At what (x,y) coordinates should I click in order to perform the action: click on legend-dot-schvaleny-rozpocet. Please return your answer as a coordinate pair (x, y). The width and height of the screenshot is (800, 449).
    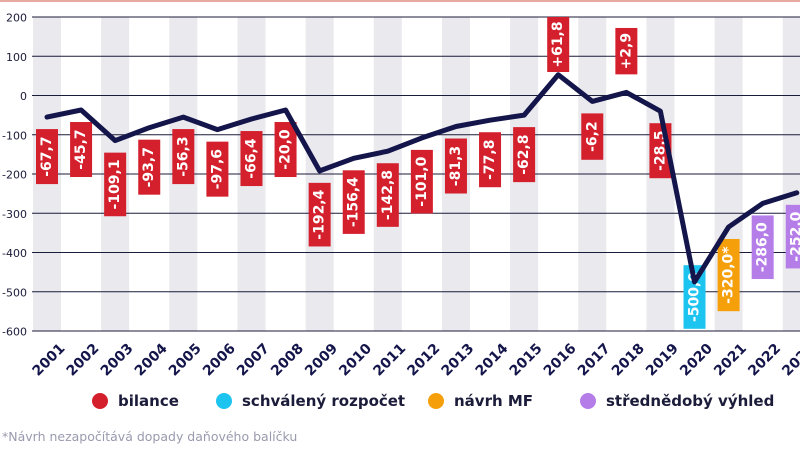
    Looking at the image, I should click on (224, 401).